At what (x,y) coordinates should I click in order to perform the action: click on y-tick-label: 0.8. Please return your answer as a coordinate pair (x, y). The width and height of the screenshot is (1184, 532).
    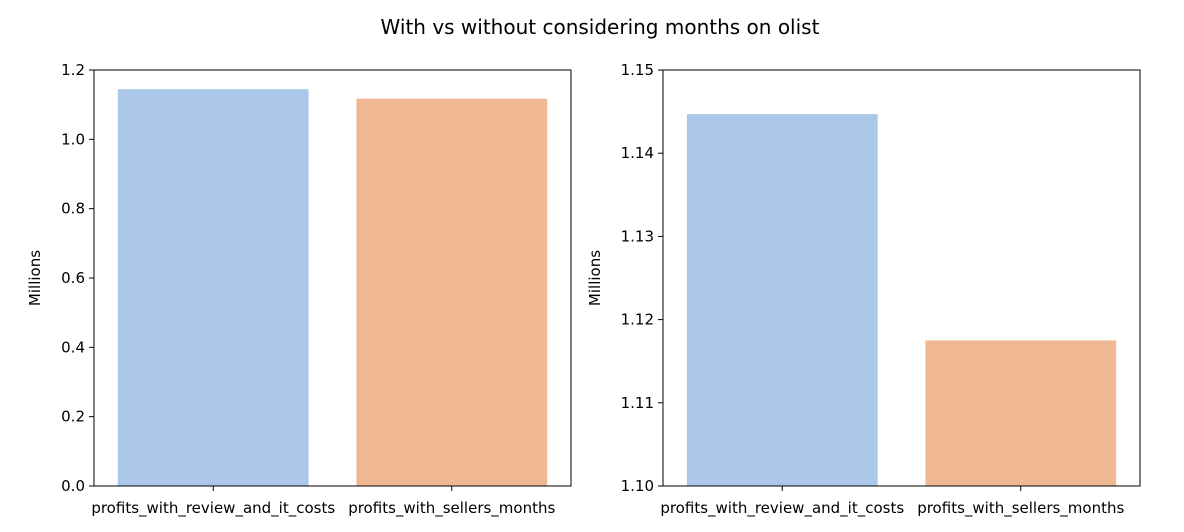
    Looking at the image, I should click on (73, 209).